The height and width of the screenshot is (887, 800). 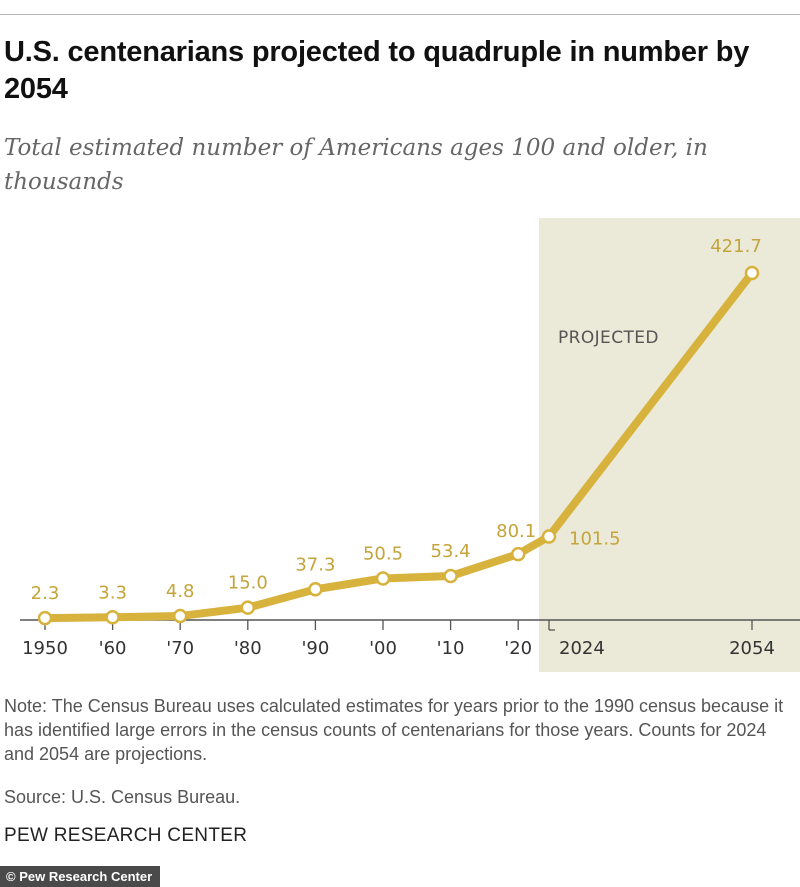 I want to click on data-point-1950, so click(x=45, y=618).